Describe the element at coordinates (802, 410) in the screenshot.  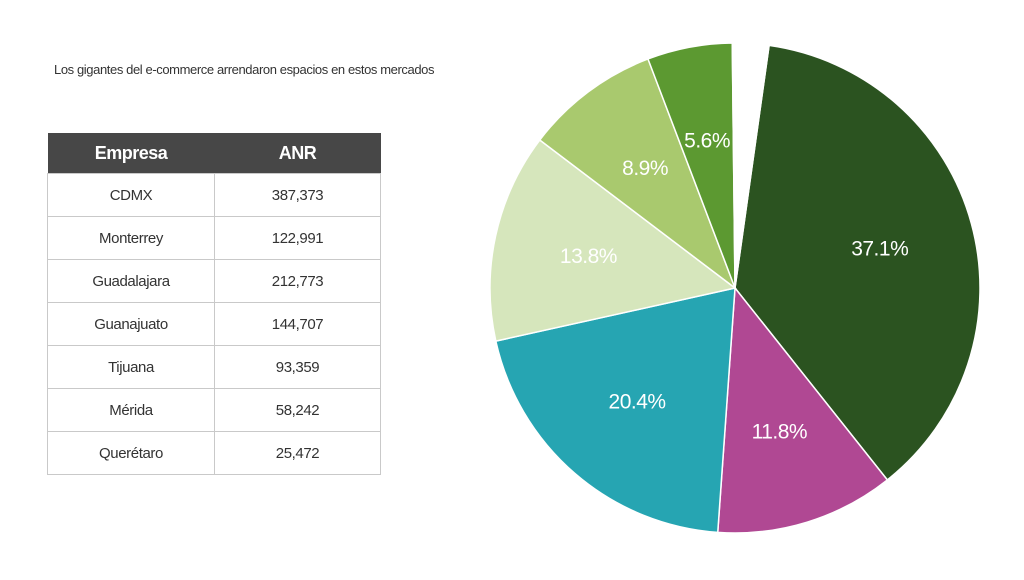
I see `pie-slice-monterrey` at that location.